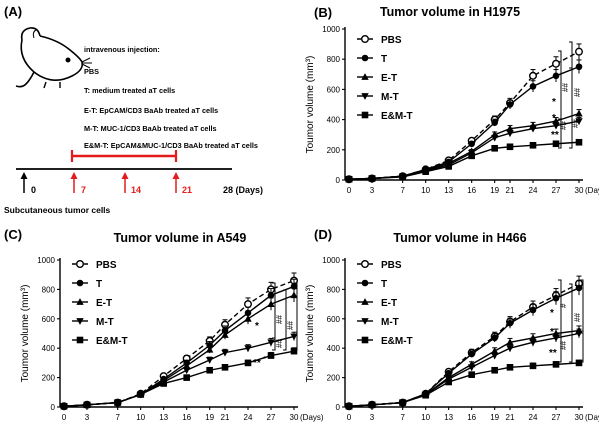 Image resolution: width=599 pixels, height=430 pixels. I want to click on panel-d-title: Tumor volume in H466, so click(459, 238).